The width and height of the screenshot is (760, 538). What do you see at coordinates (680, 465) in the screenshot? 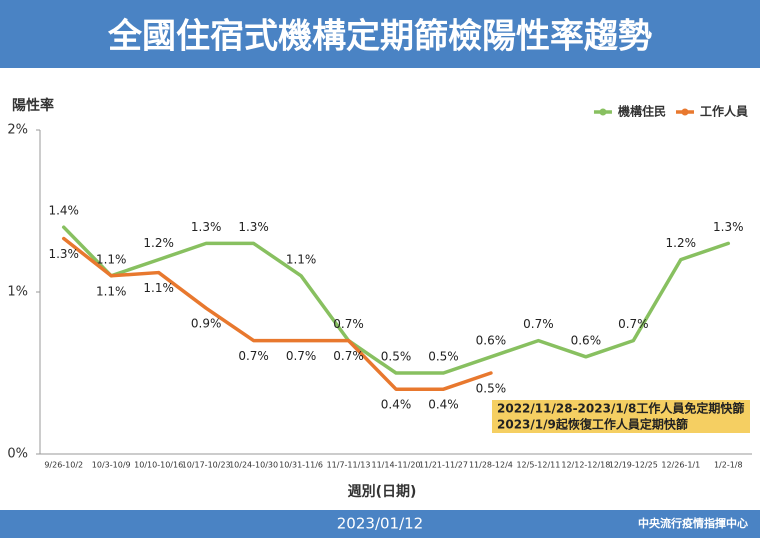
I see `x-tick-label: 12/26-1/1` at bounding box center [680, 465].